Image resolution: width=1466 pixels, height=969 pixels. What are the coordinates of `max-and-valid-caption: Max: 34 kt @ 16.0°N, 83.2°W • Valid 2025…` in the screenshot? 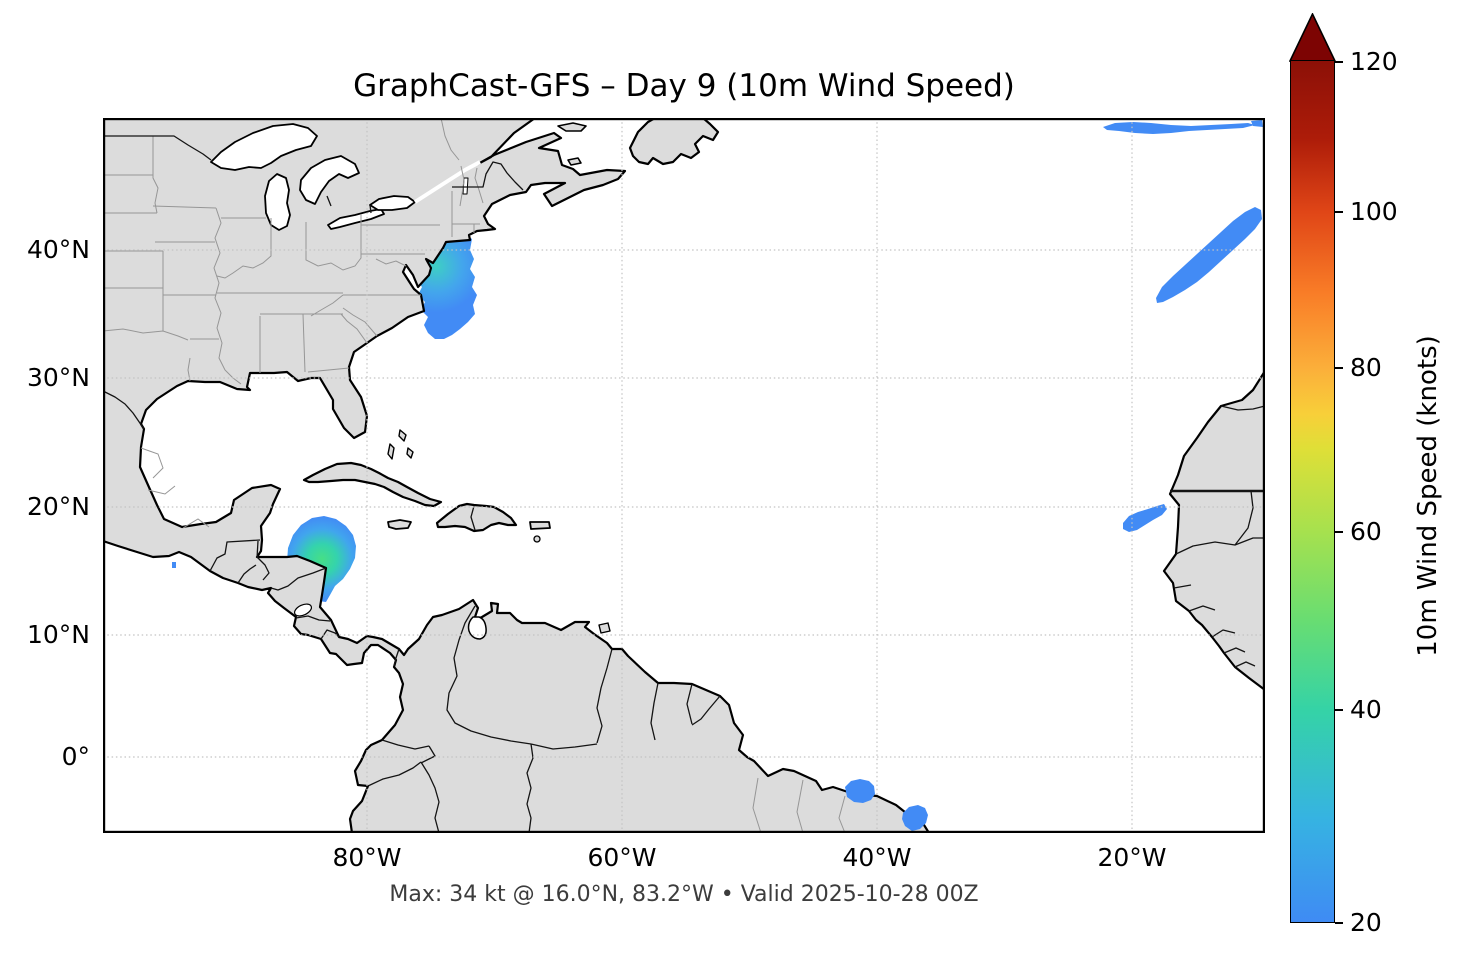 It's located at (684, 894).